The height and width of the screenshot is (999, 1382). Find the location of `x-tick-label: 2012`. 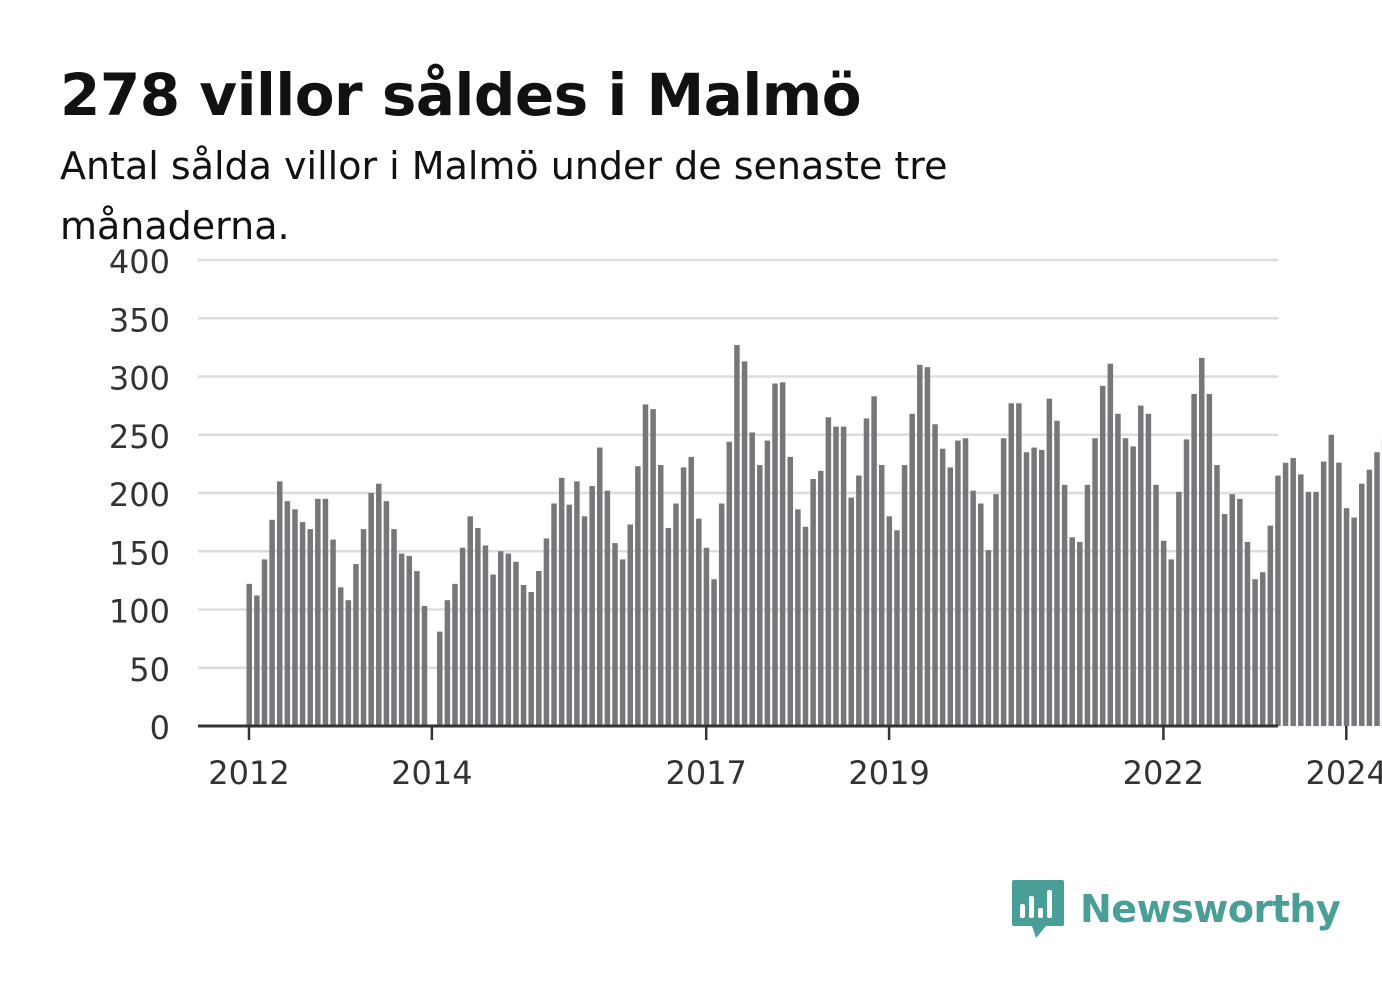

x-tick-label: 2012 is located at coordinates (248, 773).